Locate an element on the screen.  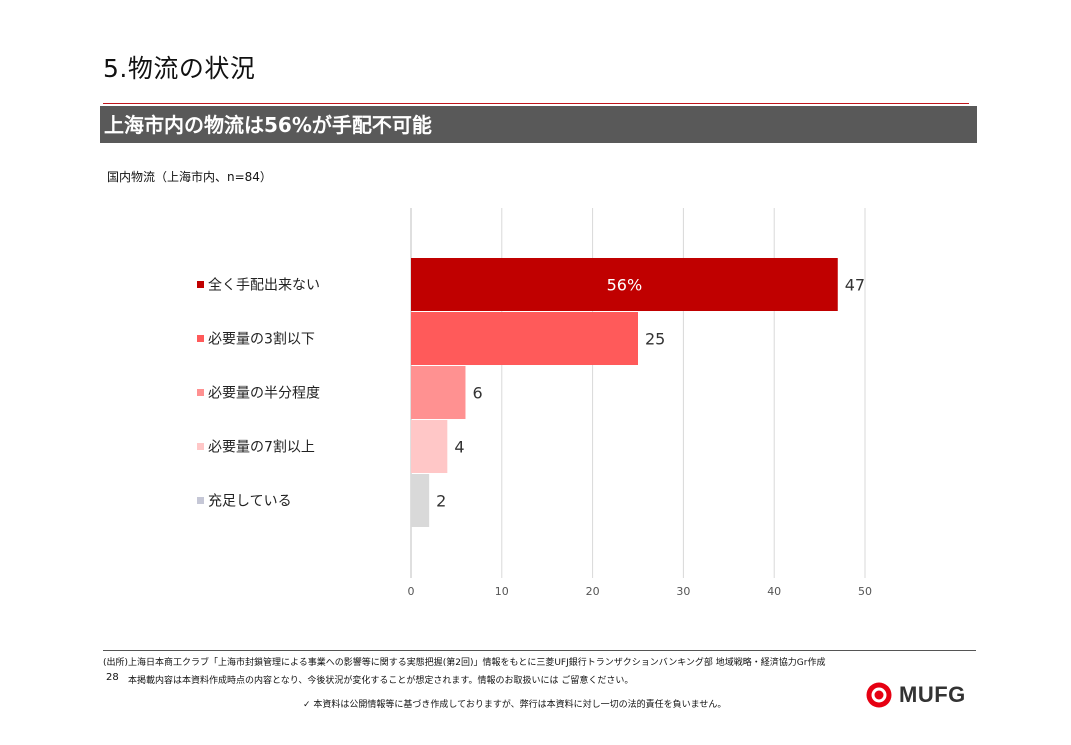
share-annotation: 56% is located at coordinates (625, 285).